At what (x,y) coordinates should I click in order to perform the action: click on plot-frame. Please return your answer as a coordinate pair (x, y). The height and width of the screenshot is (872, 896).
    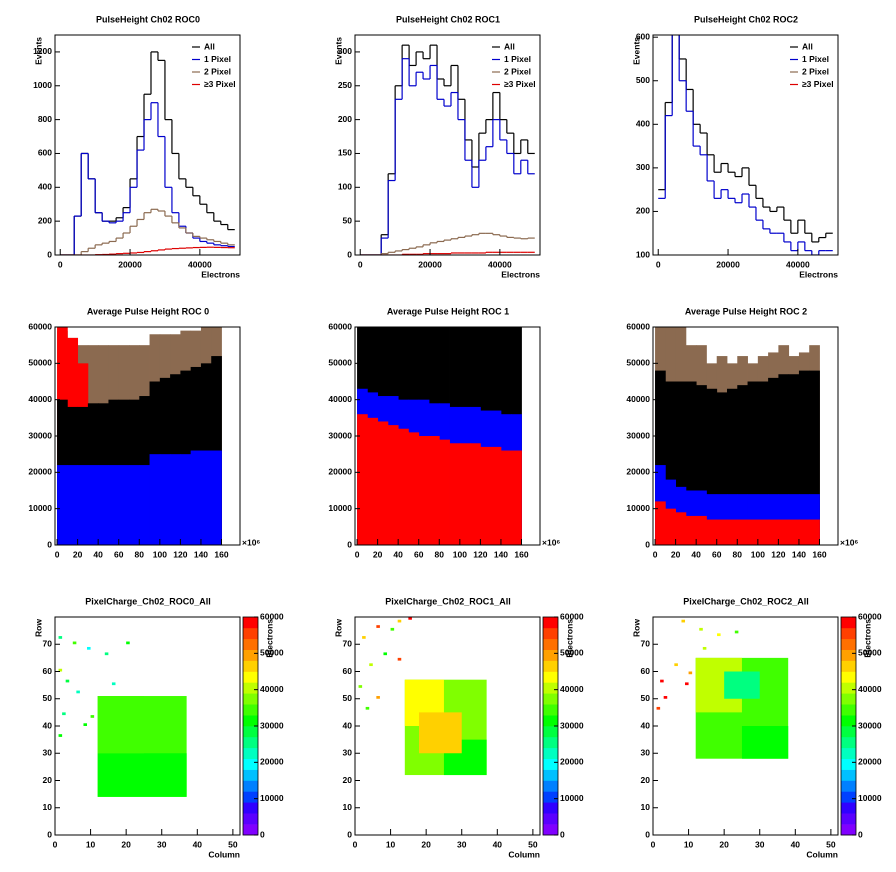
    Looking at the image, I should click on (447, 145).